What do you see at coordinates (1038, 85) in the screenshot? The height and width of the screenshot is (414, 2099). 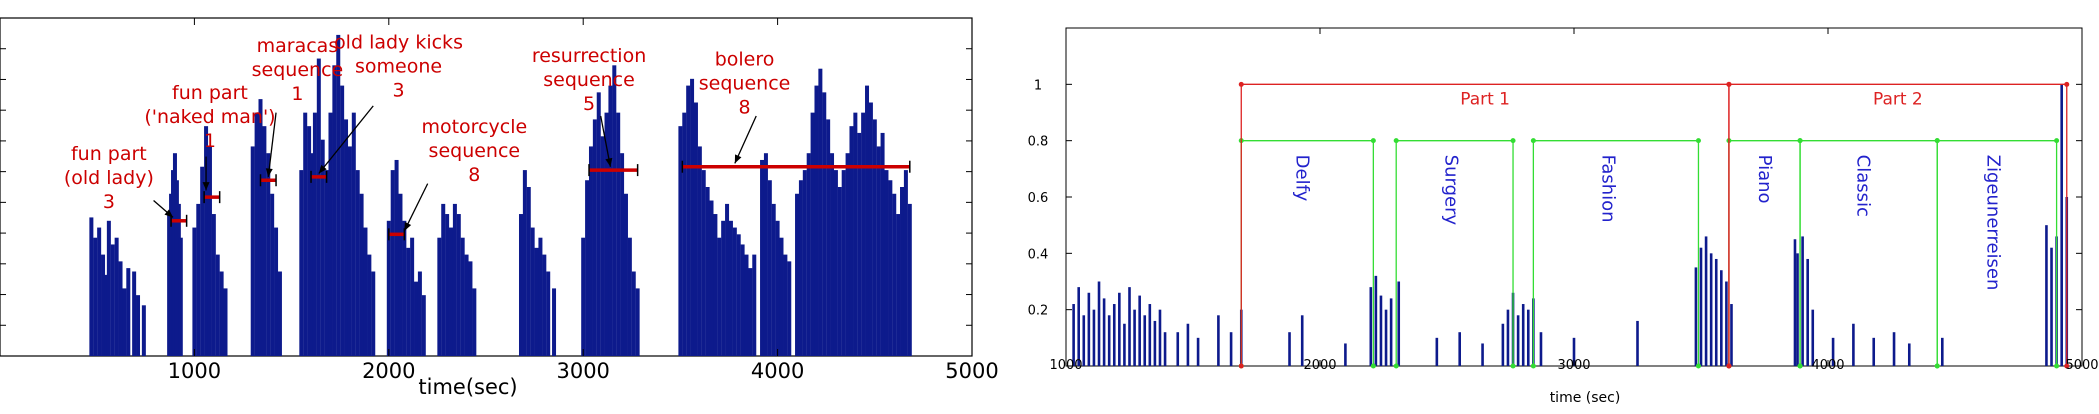 I see `right-y-tick-label: 1` at bounding box center [1038, 85].